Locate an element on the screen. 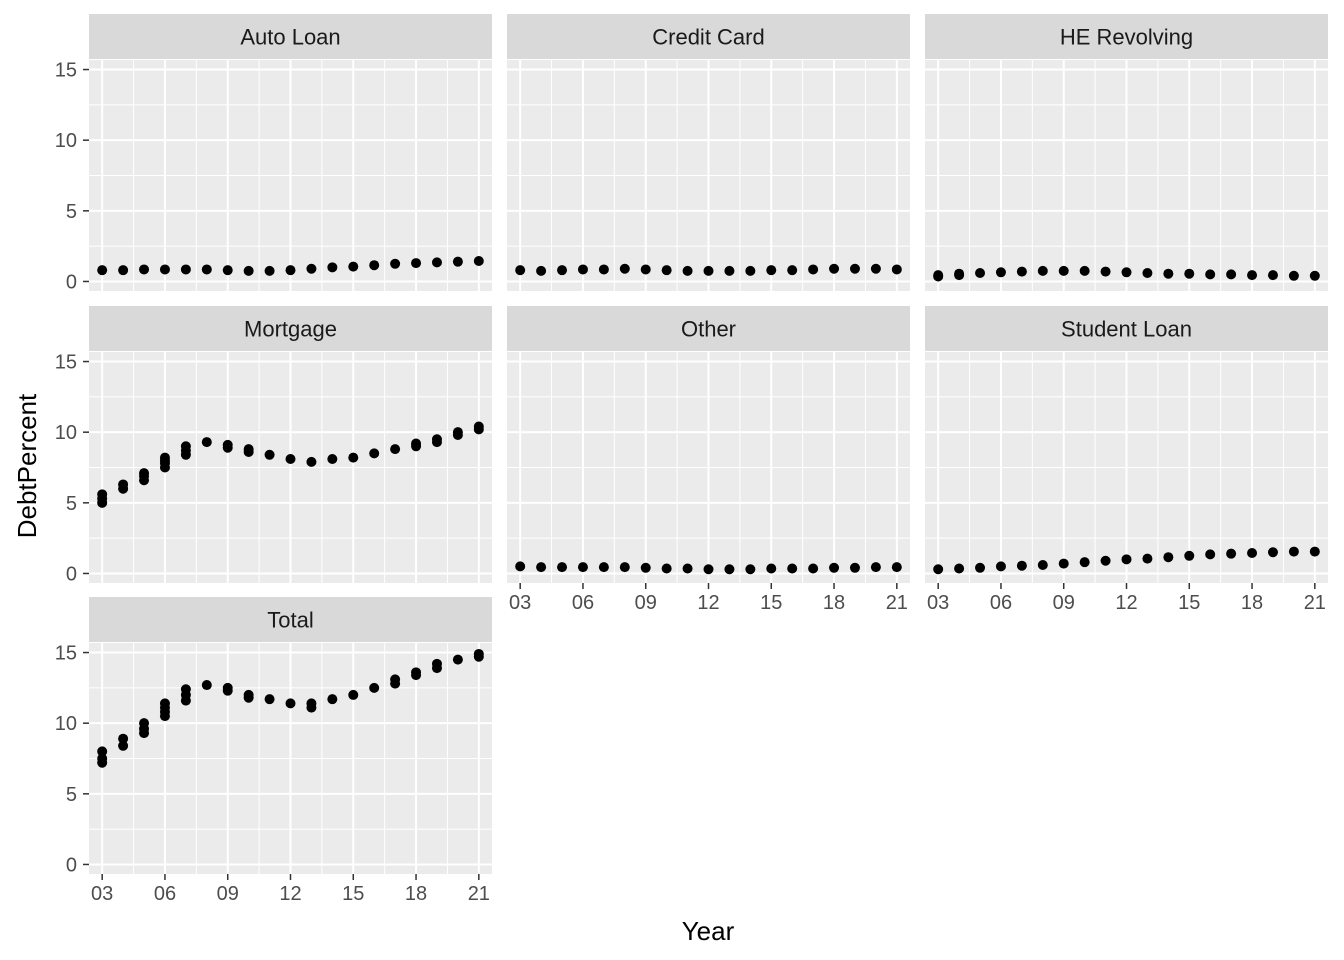 The image size is (1344, 960). strip-label-mortgage: Mortgage is located at coordinates (290, 329).